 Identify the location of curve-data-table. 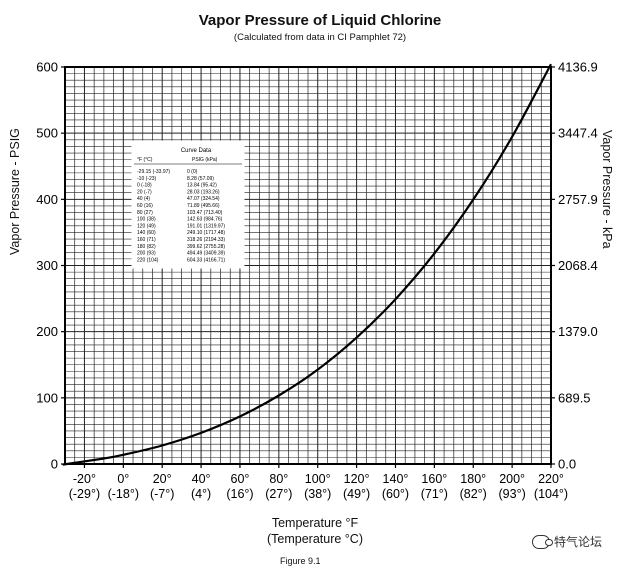
(188, 204).